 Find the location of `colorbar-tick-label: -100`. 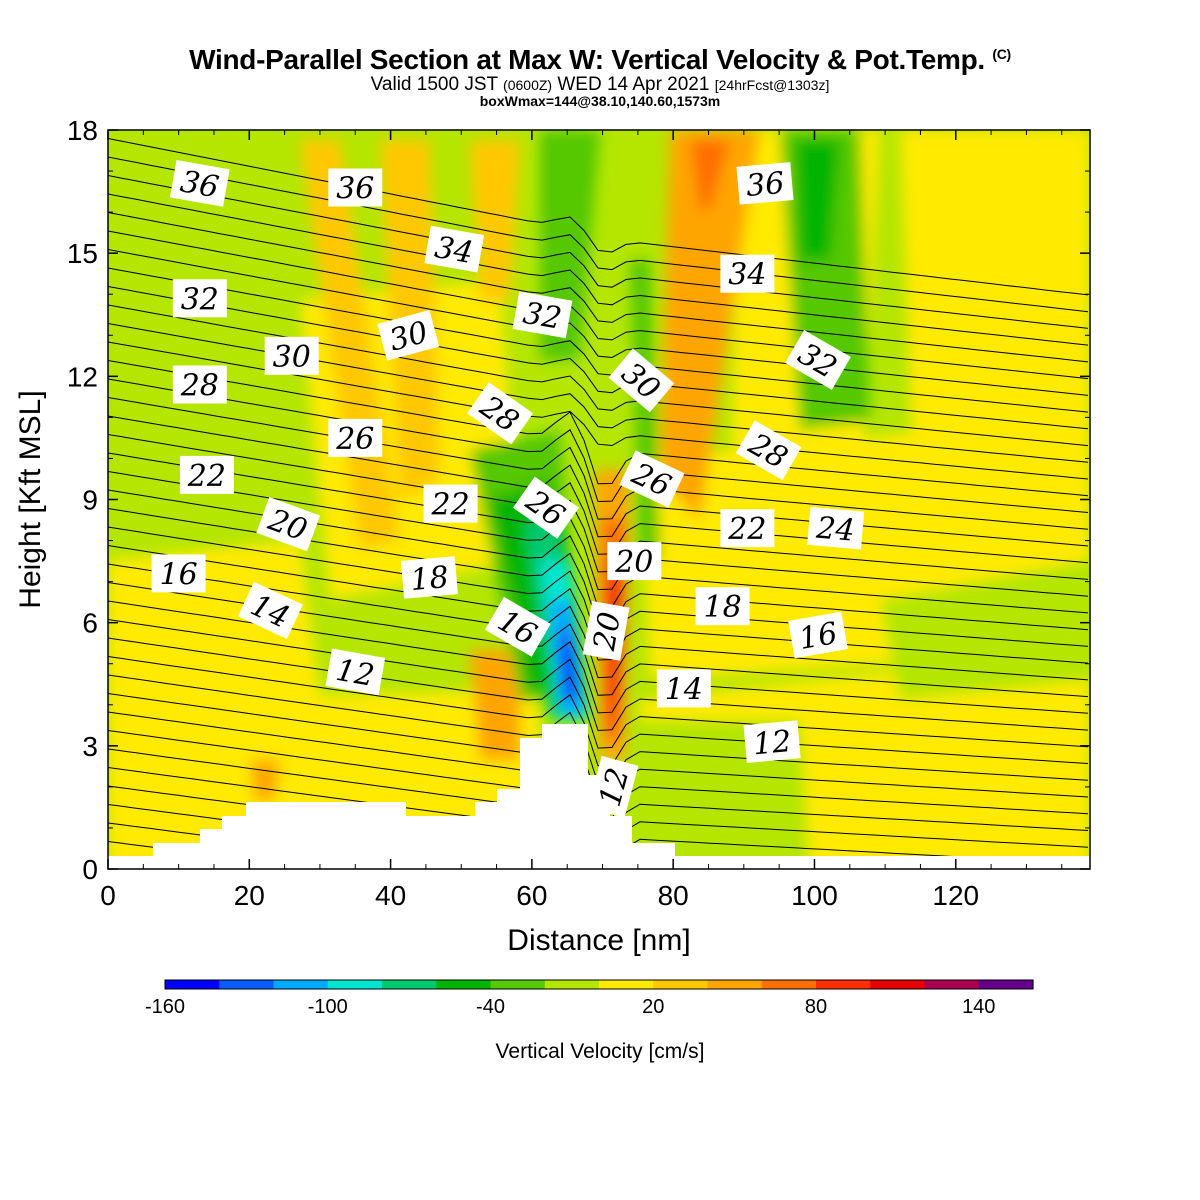

colorbar-tick-label: -100 is located at coordinates (328, 1007).